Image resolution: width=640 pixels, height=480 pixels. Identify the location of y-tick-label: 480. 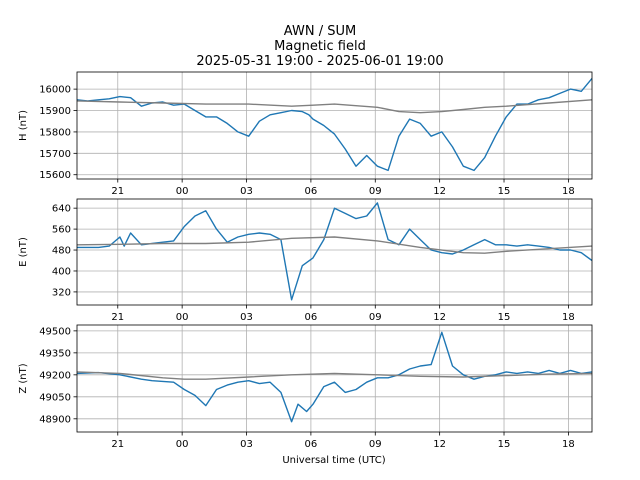
(61, 251).